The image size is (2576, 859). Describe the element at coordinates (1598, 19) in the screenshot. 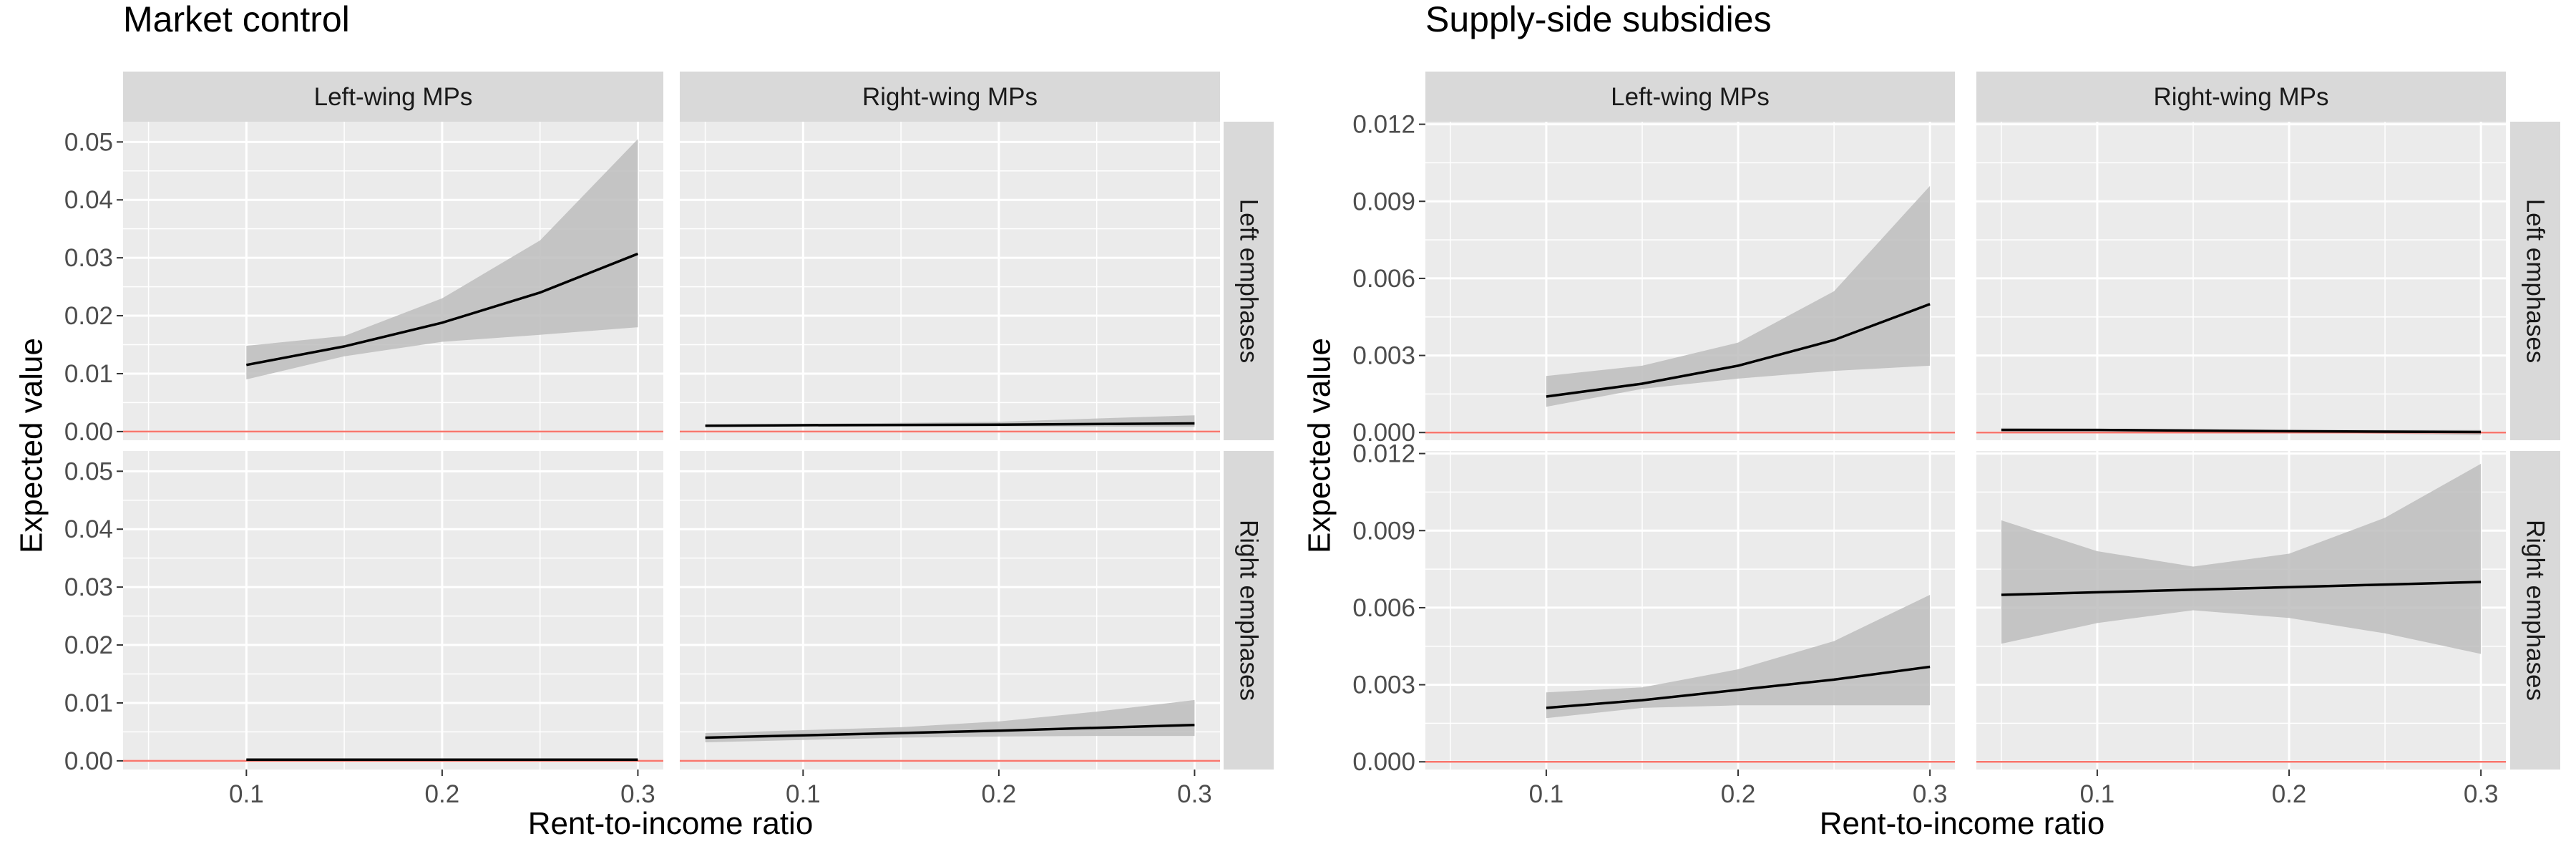

I see `chart-title: Supply-side subsidies` at that location.